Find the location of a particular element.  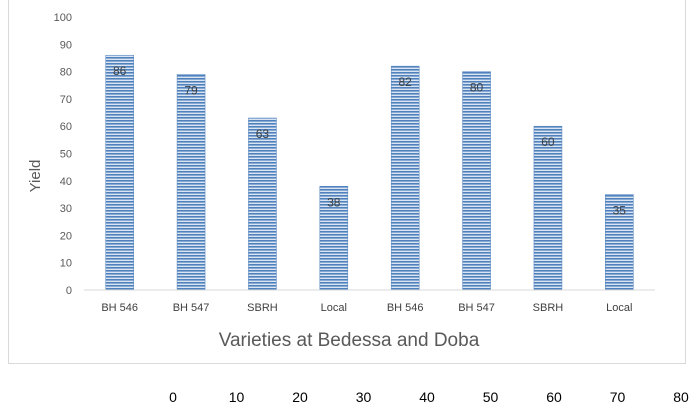

data-label: 82 is located at coordinates (406, 82).